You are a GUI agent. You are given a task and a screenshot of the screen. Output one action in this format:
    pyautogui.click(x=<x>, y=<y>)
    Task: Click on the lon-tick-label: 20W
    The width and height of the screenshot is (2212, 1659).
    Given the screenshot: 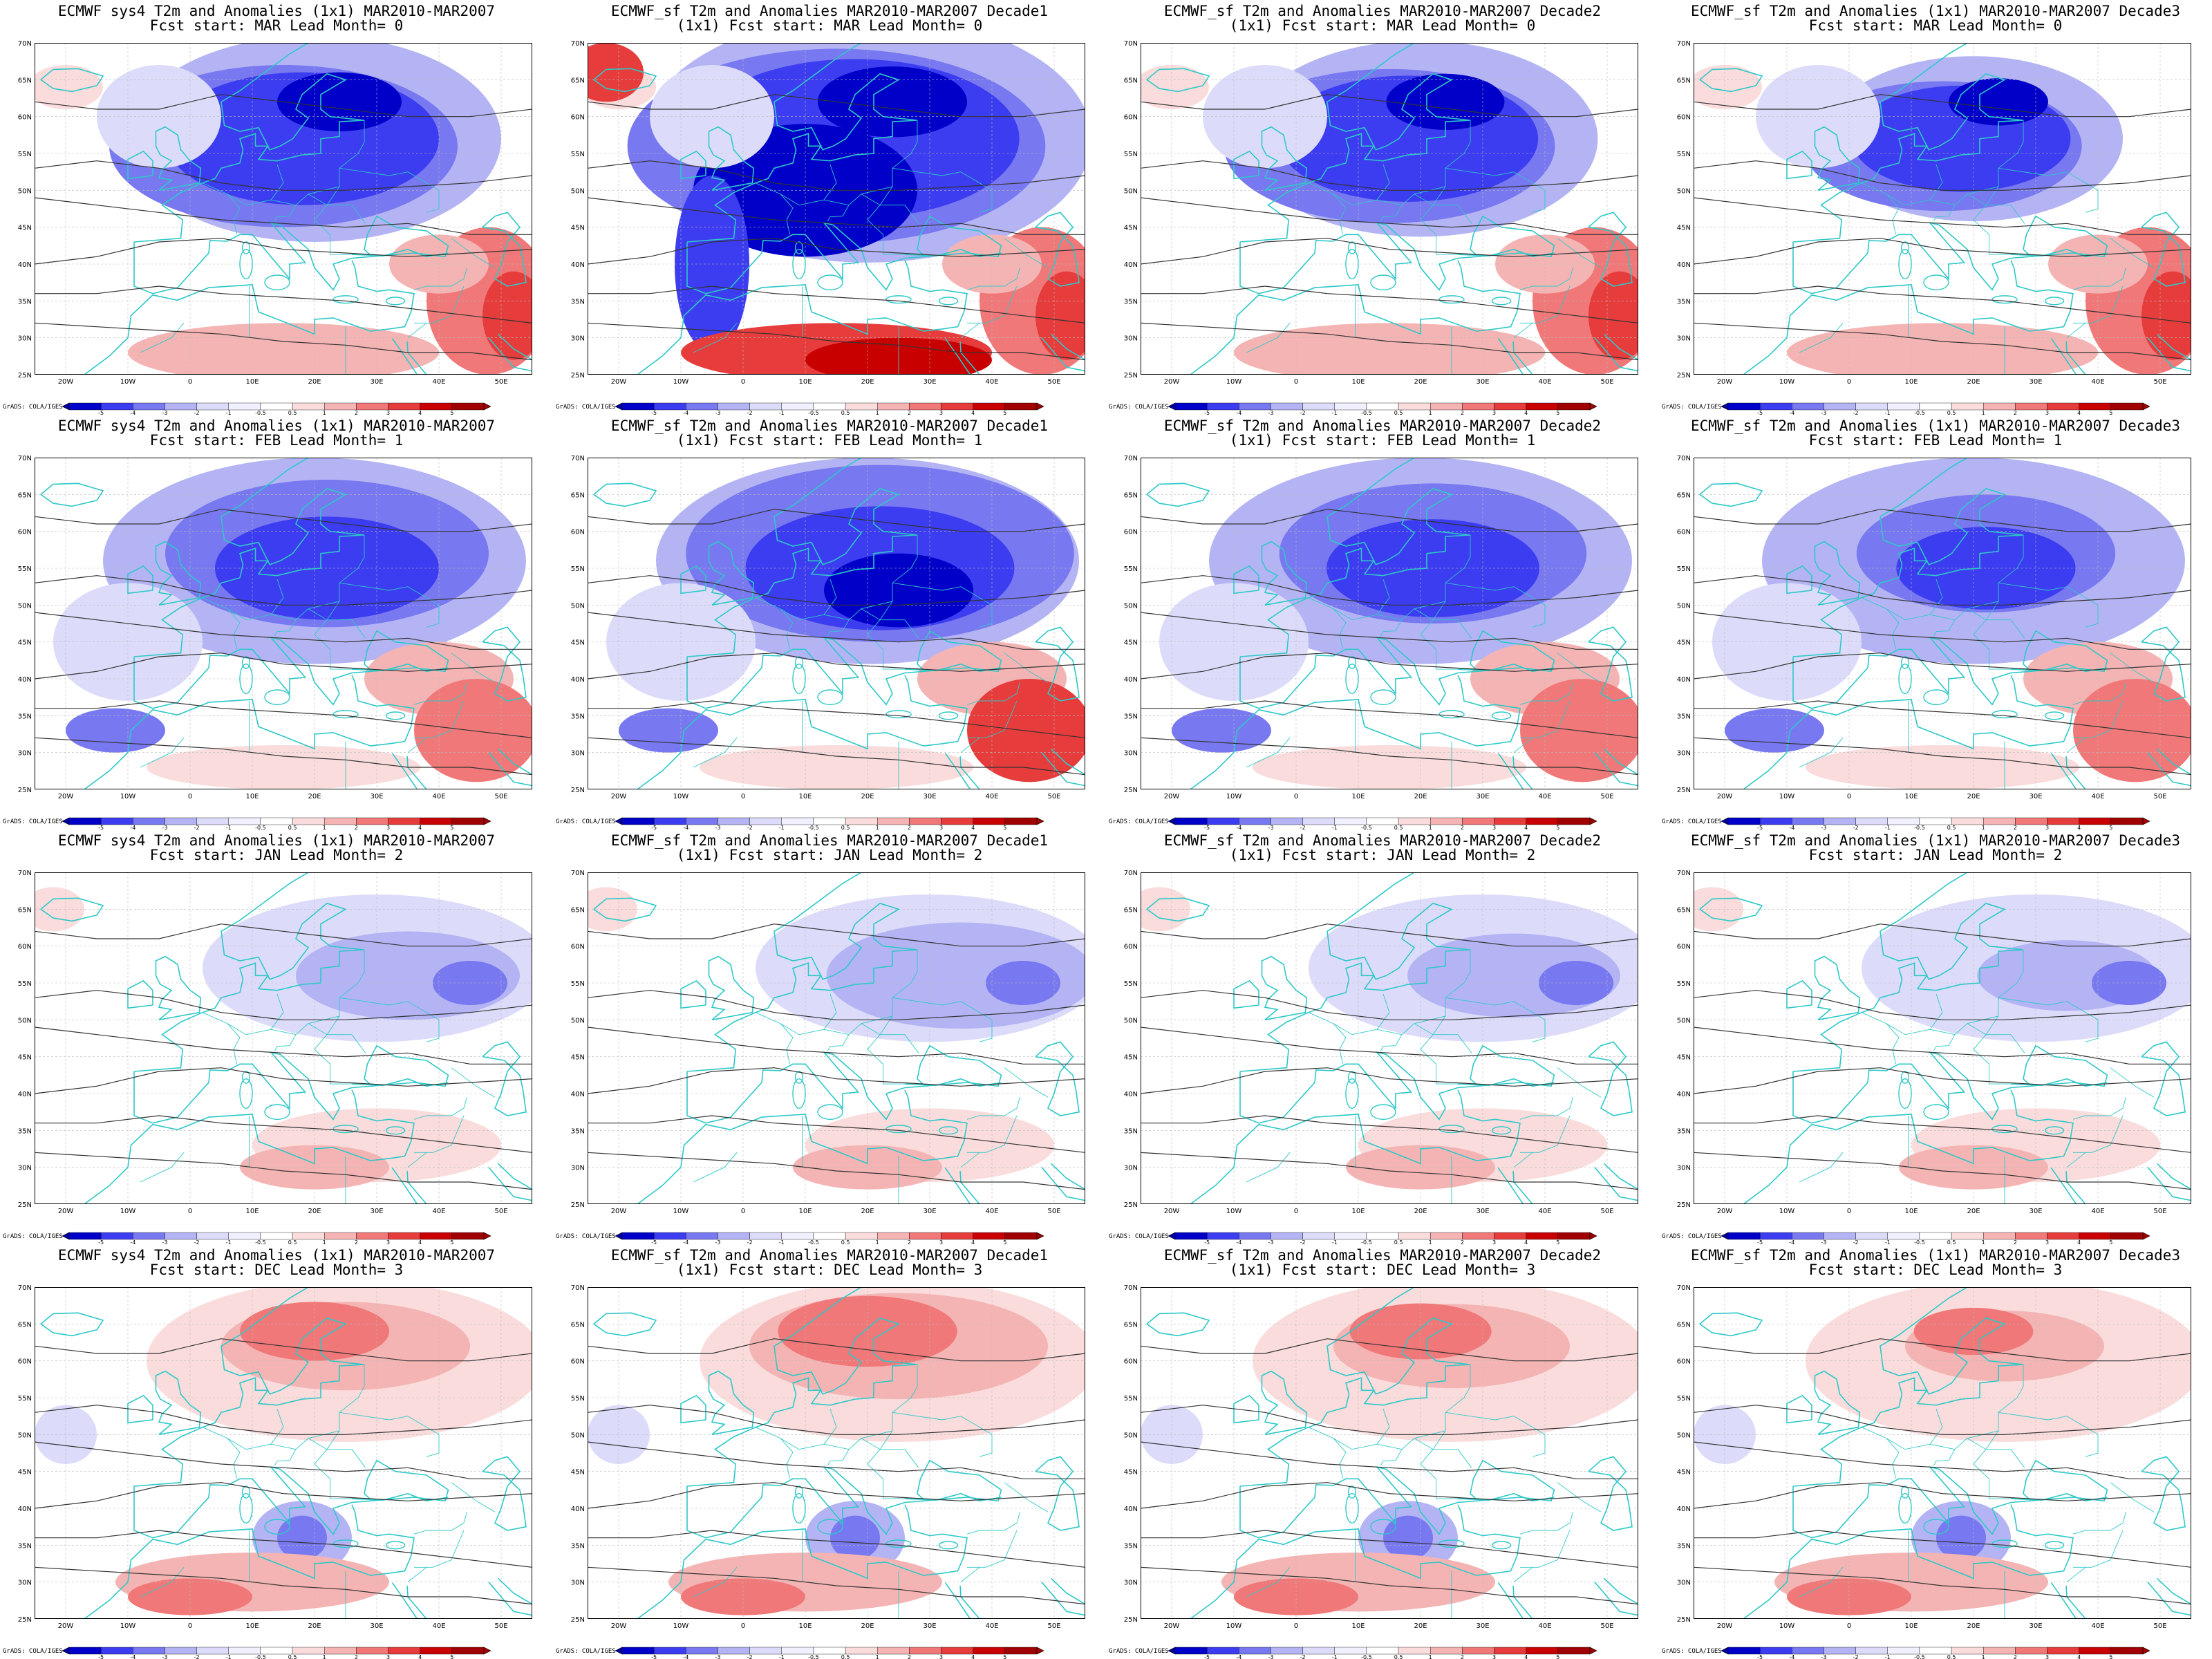 What is the action you would take?
    pyautogui.click(x=619, y=382)
    